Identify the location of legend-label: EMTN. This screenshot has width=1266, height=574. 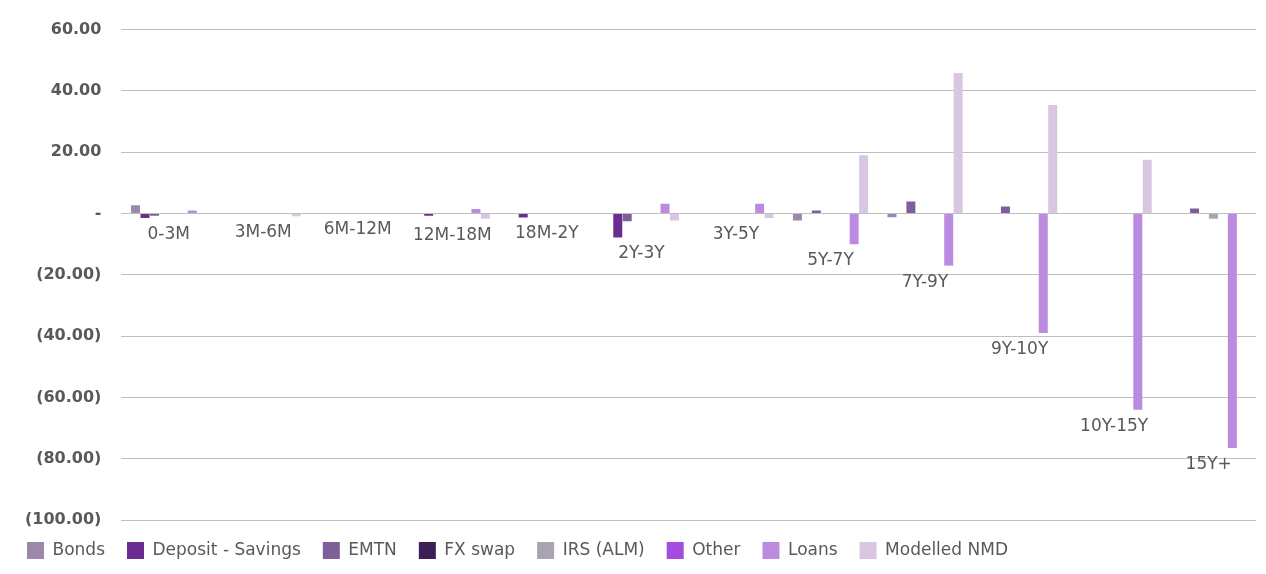
(372, 548).